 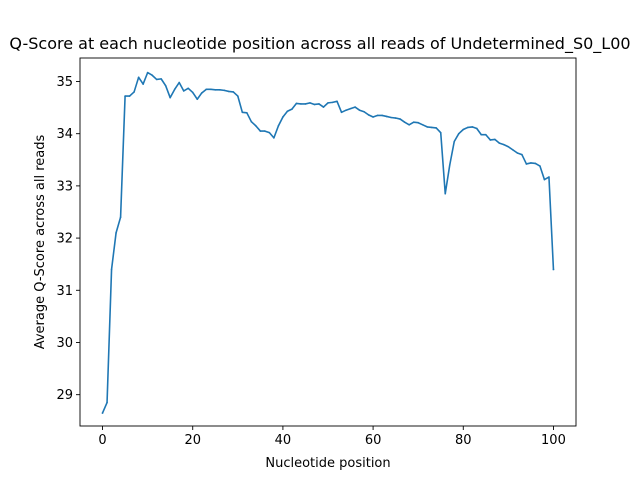 What do you see at coordinates (102, 440) in the screenshot?
I see `x-tick-label: 0` at bounding box center [102, 440].